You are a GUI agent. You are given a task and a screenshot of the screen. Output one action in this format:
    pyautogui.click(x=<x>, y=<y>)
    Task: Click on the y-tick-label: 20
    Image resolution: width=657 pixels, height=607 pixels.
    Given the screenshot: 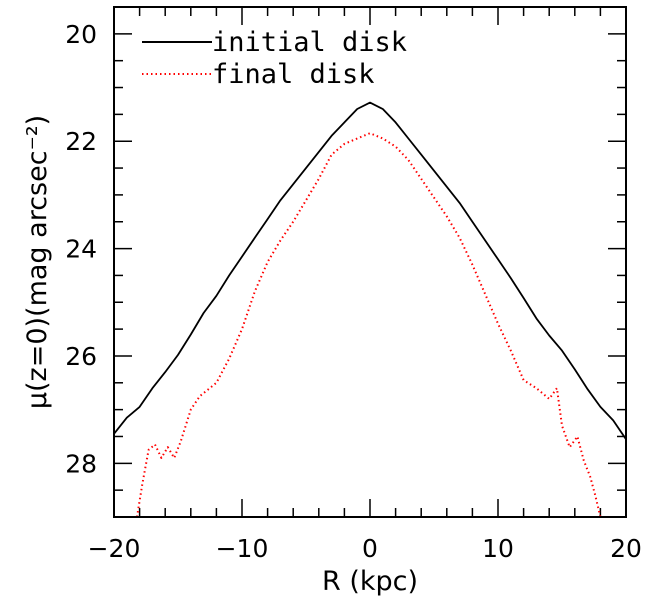 What is the action you would take?
    pyautogui.click(x=81, y=34)
    